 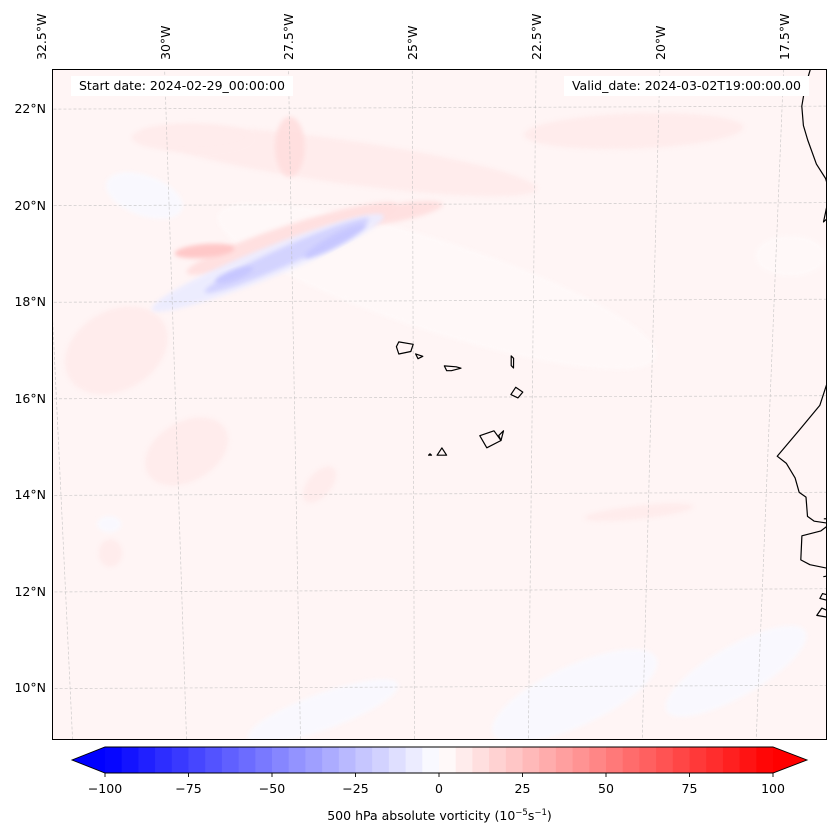 I want to click on longitude-tick-label: 30°W, so click(x=165, y=42).